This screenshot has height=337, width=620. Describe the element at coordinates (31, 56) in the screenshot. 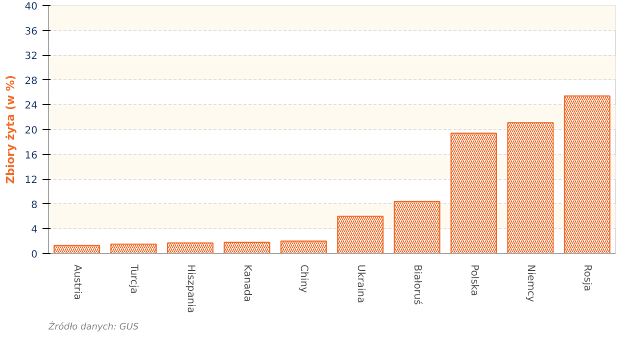

I see `y-tick-label: 32` at that location.